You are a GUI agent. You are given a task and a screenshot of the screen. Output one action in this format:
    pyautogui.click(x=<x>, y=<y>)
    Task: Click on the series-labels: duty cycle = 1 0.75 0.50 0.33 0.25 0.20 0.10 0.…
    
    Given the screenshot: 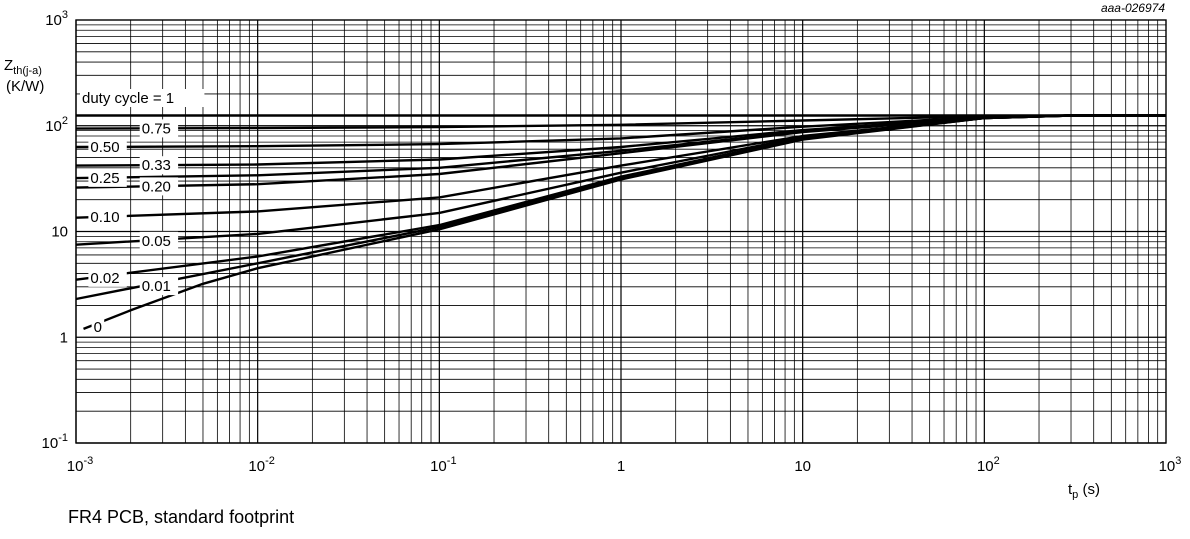 What is the action you would take?
    pyautogui.click(x=142, y=212)
    